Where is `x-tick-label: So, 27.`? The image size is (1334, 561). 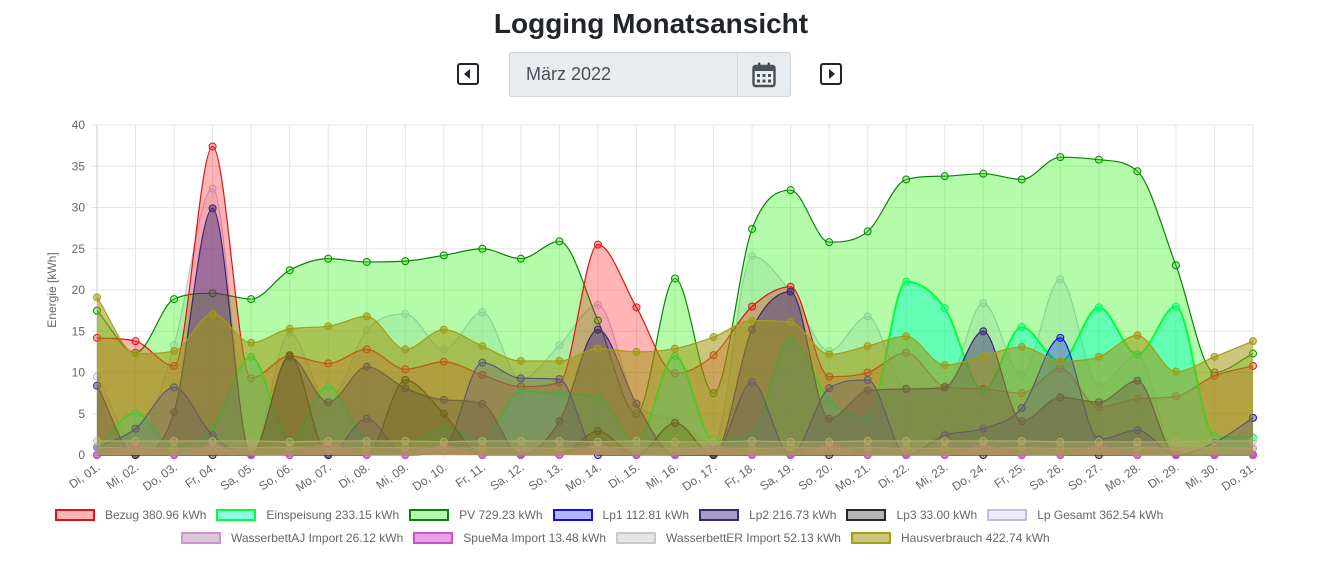
x-tick-label: So, 27. is located at coordinates (1084, 476).